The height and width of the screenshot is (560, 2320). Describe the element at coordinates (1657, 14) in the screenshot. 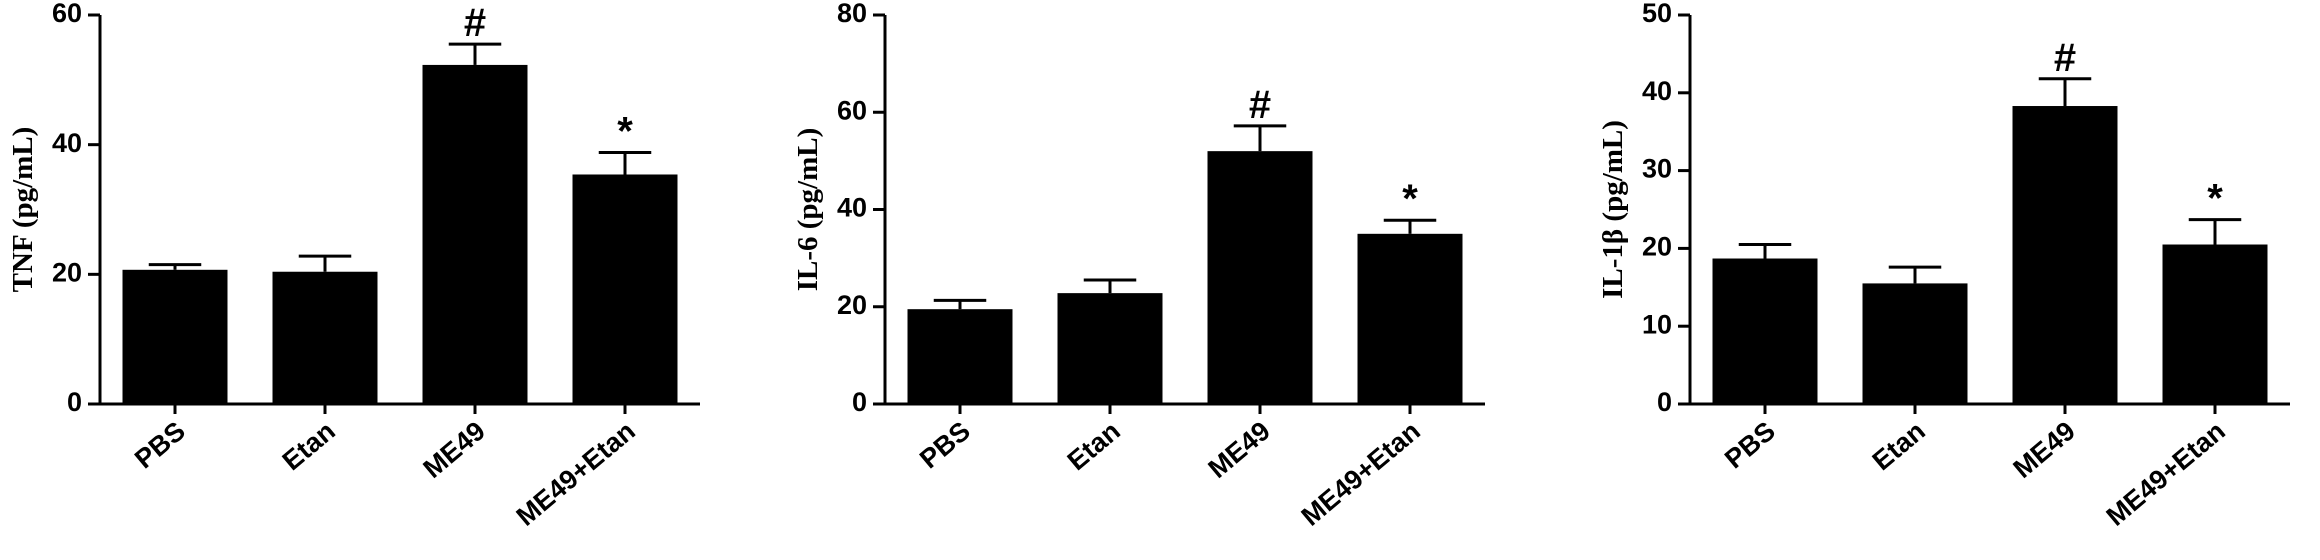

I see `y-tick-label: 50` at that location.